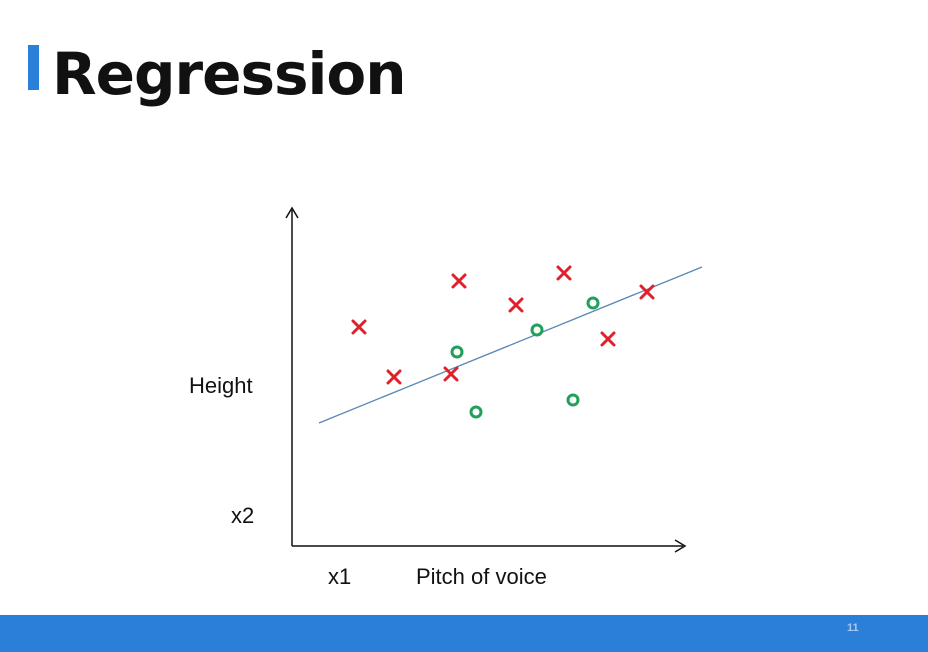 The image size is (928, 652). Describe the element at coordinates (680, 546) in the screenshot. I see `x-axis-arrowhead` at that location.